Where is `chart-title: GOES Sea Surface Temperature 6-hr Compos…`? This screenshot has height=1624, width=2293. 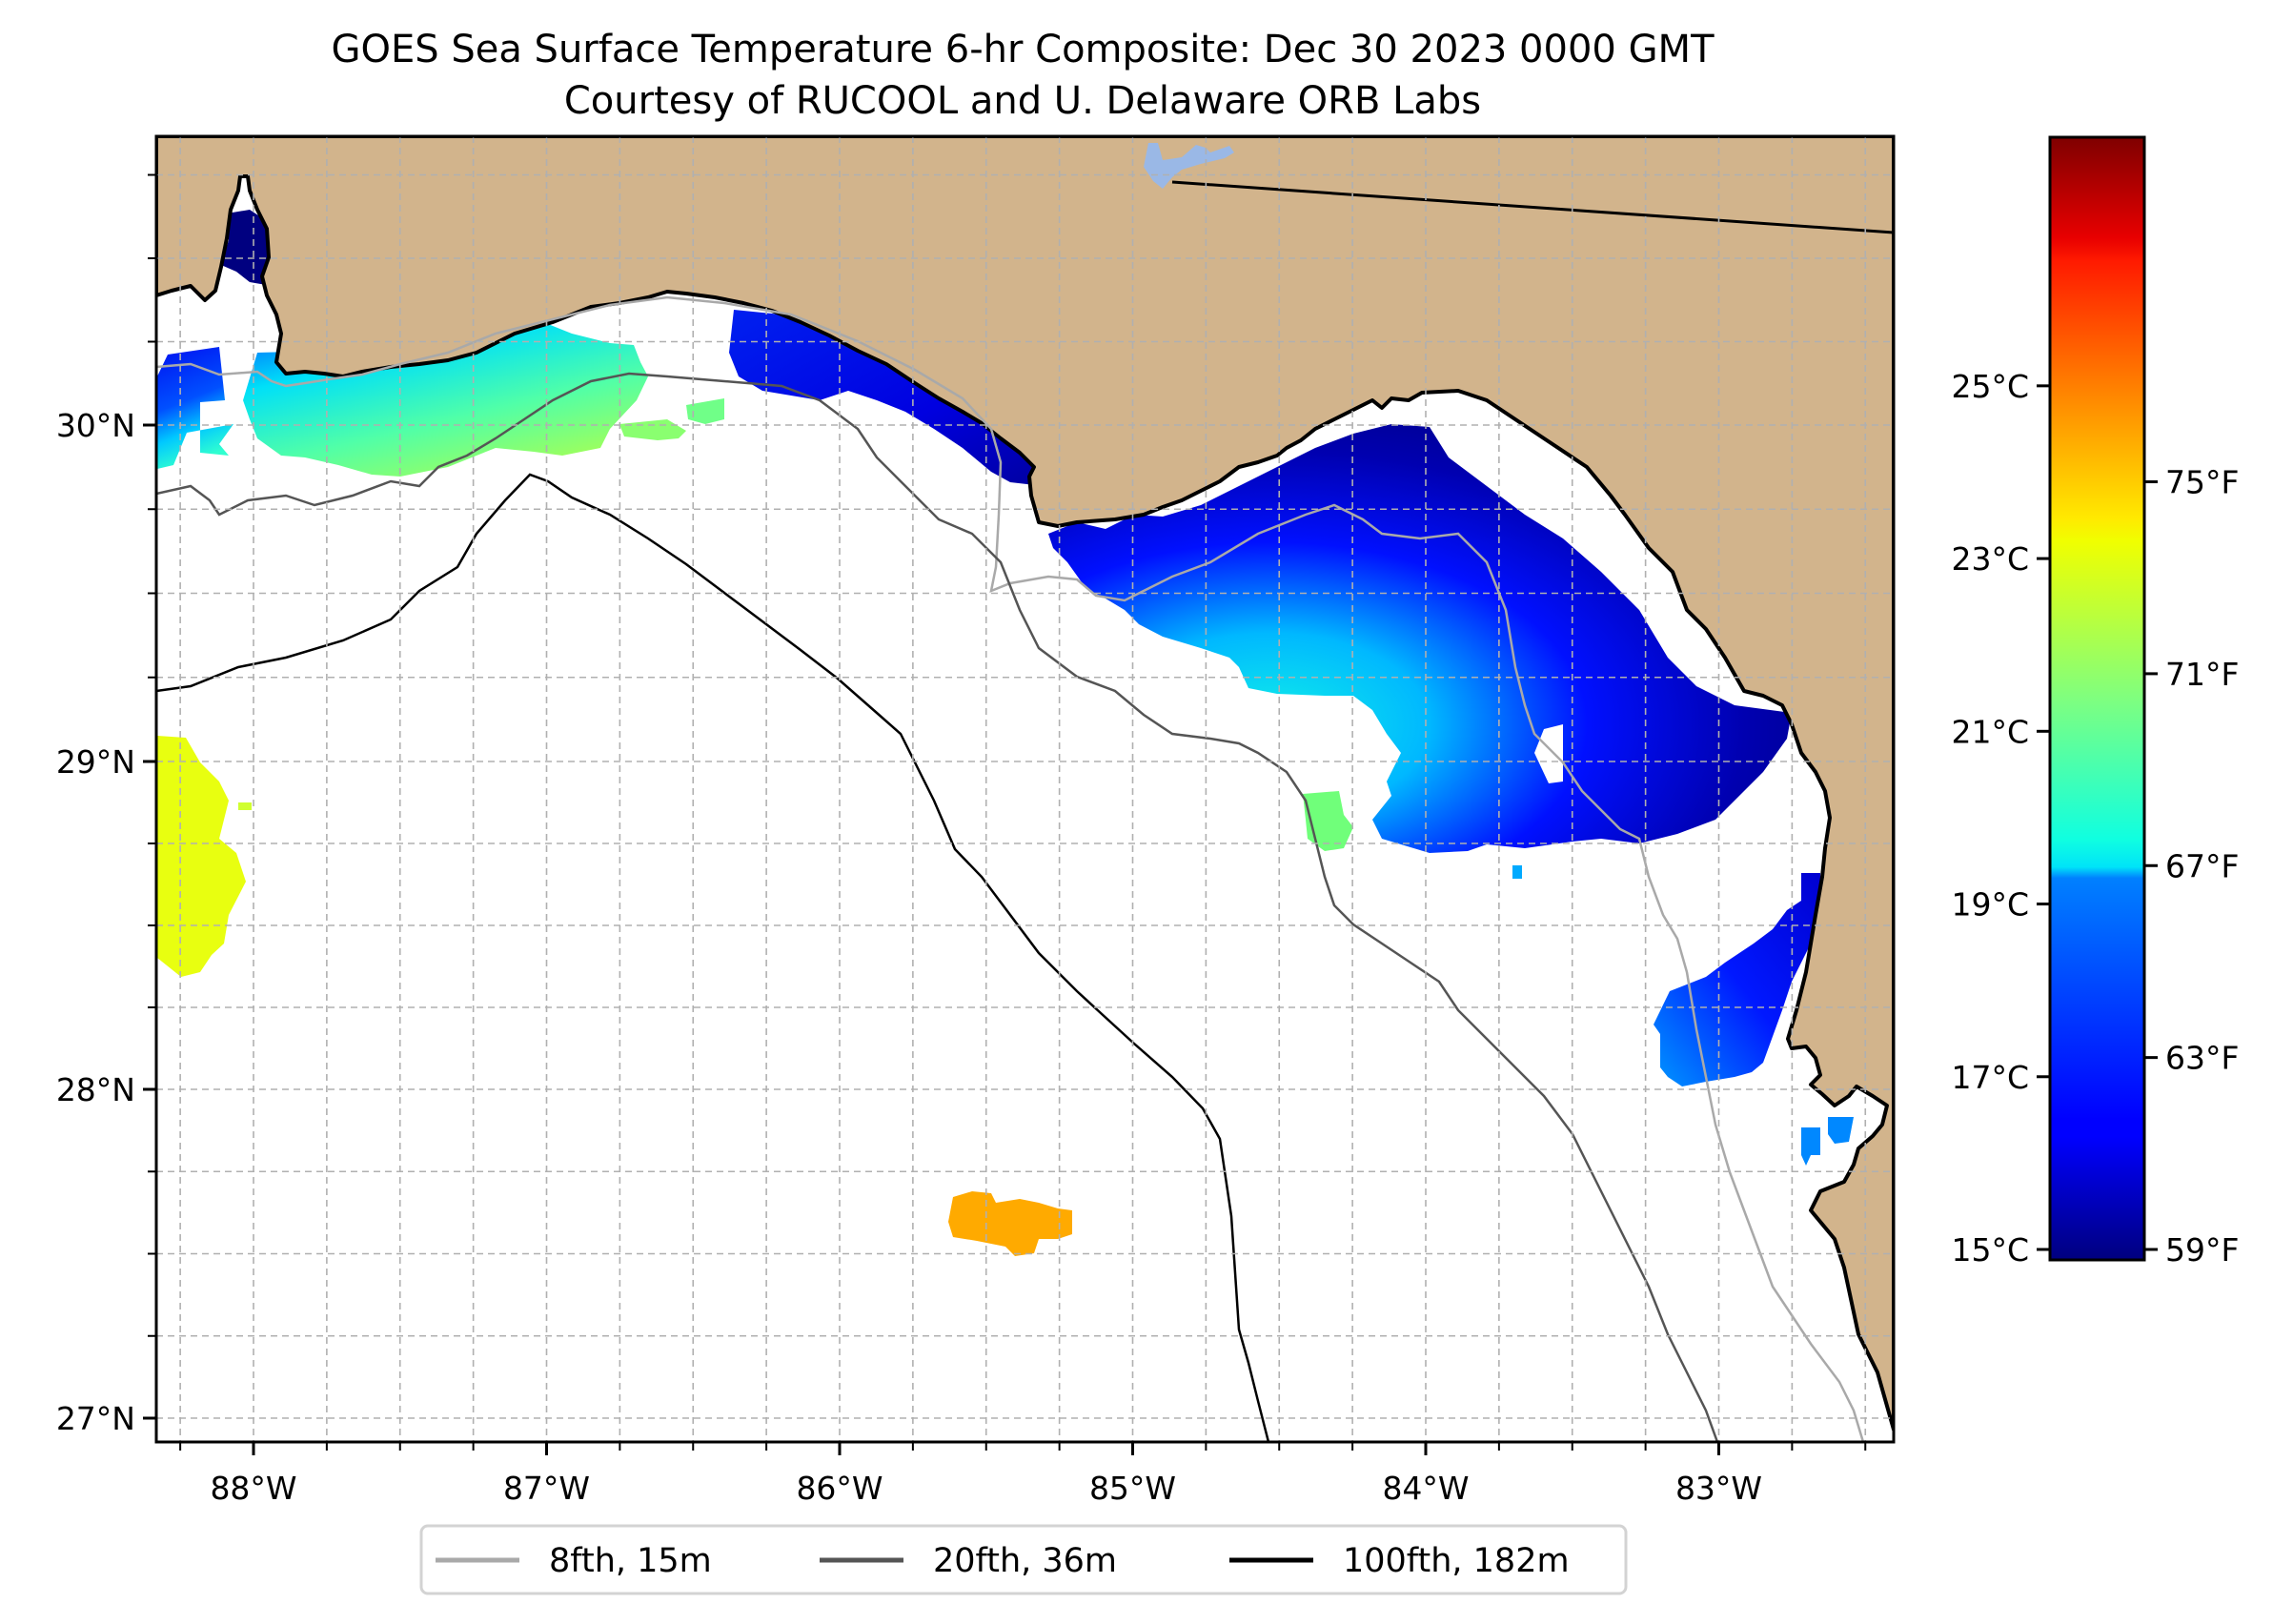
chart-title: GOES Sea Surface Temperature 6-hr Compos… is located at coordinates (1023, 49).